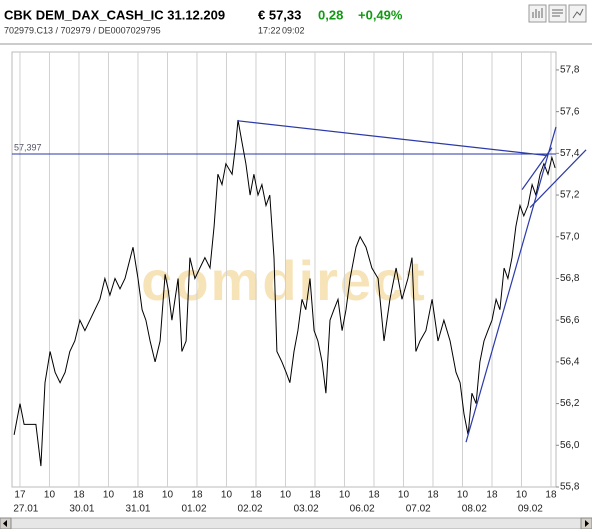  I want to click on instrument-title: CBK DEM_DAX_CASH_IC 31.12.209, so click(114, 14).